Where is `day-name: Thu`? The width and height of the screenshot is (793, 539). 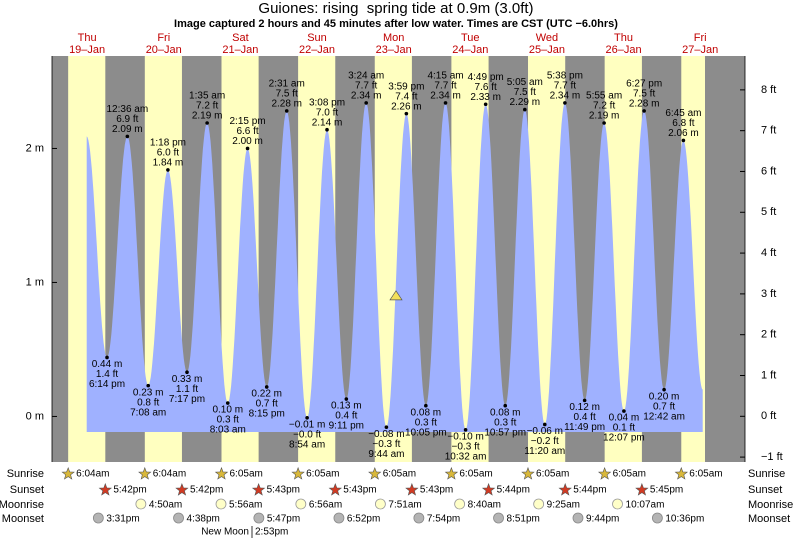 day-name: Thu is located at coordinates (87, 38).